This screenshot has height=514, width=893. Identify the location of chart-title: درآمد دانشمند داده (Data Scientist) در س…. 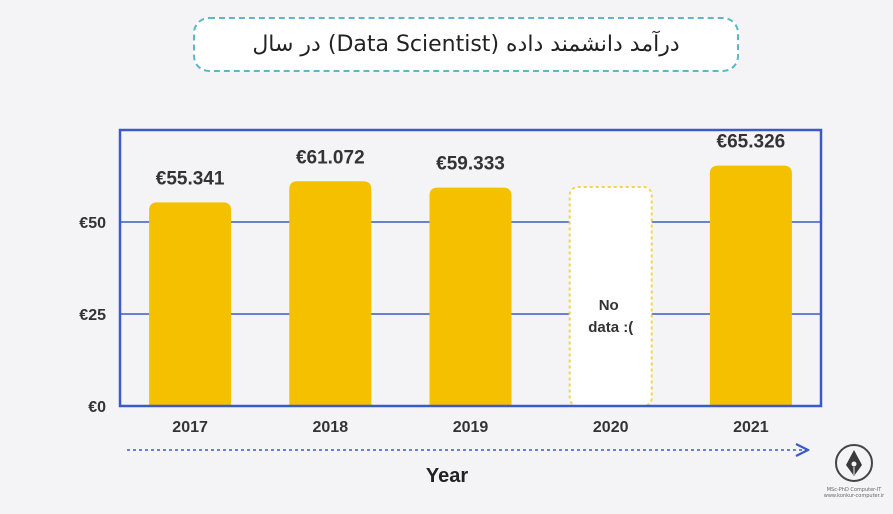
(466, 44).